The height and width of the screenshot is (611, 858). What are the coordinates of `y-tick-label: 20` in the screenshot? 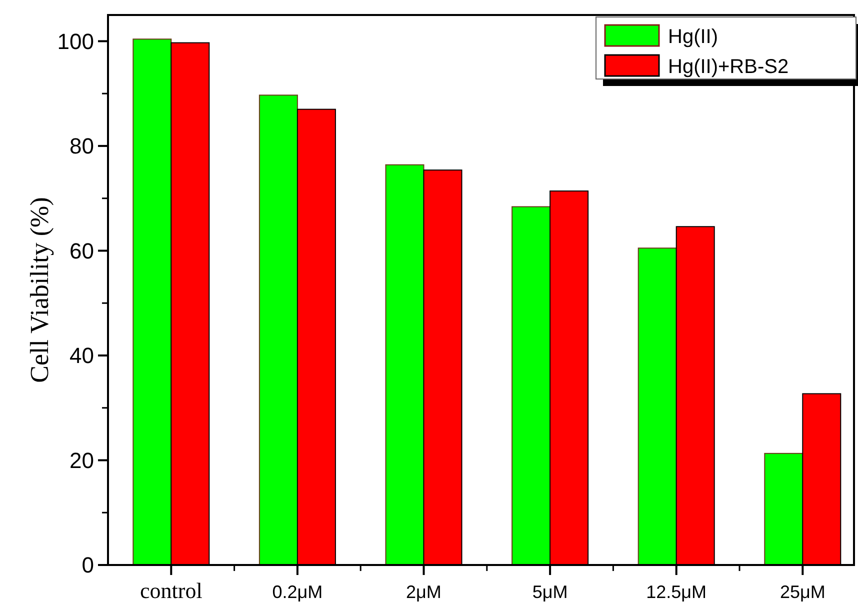 It's located at (82, 460).